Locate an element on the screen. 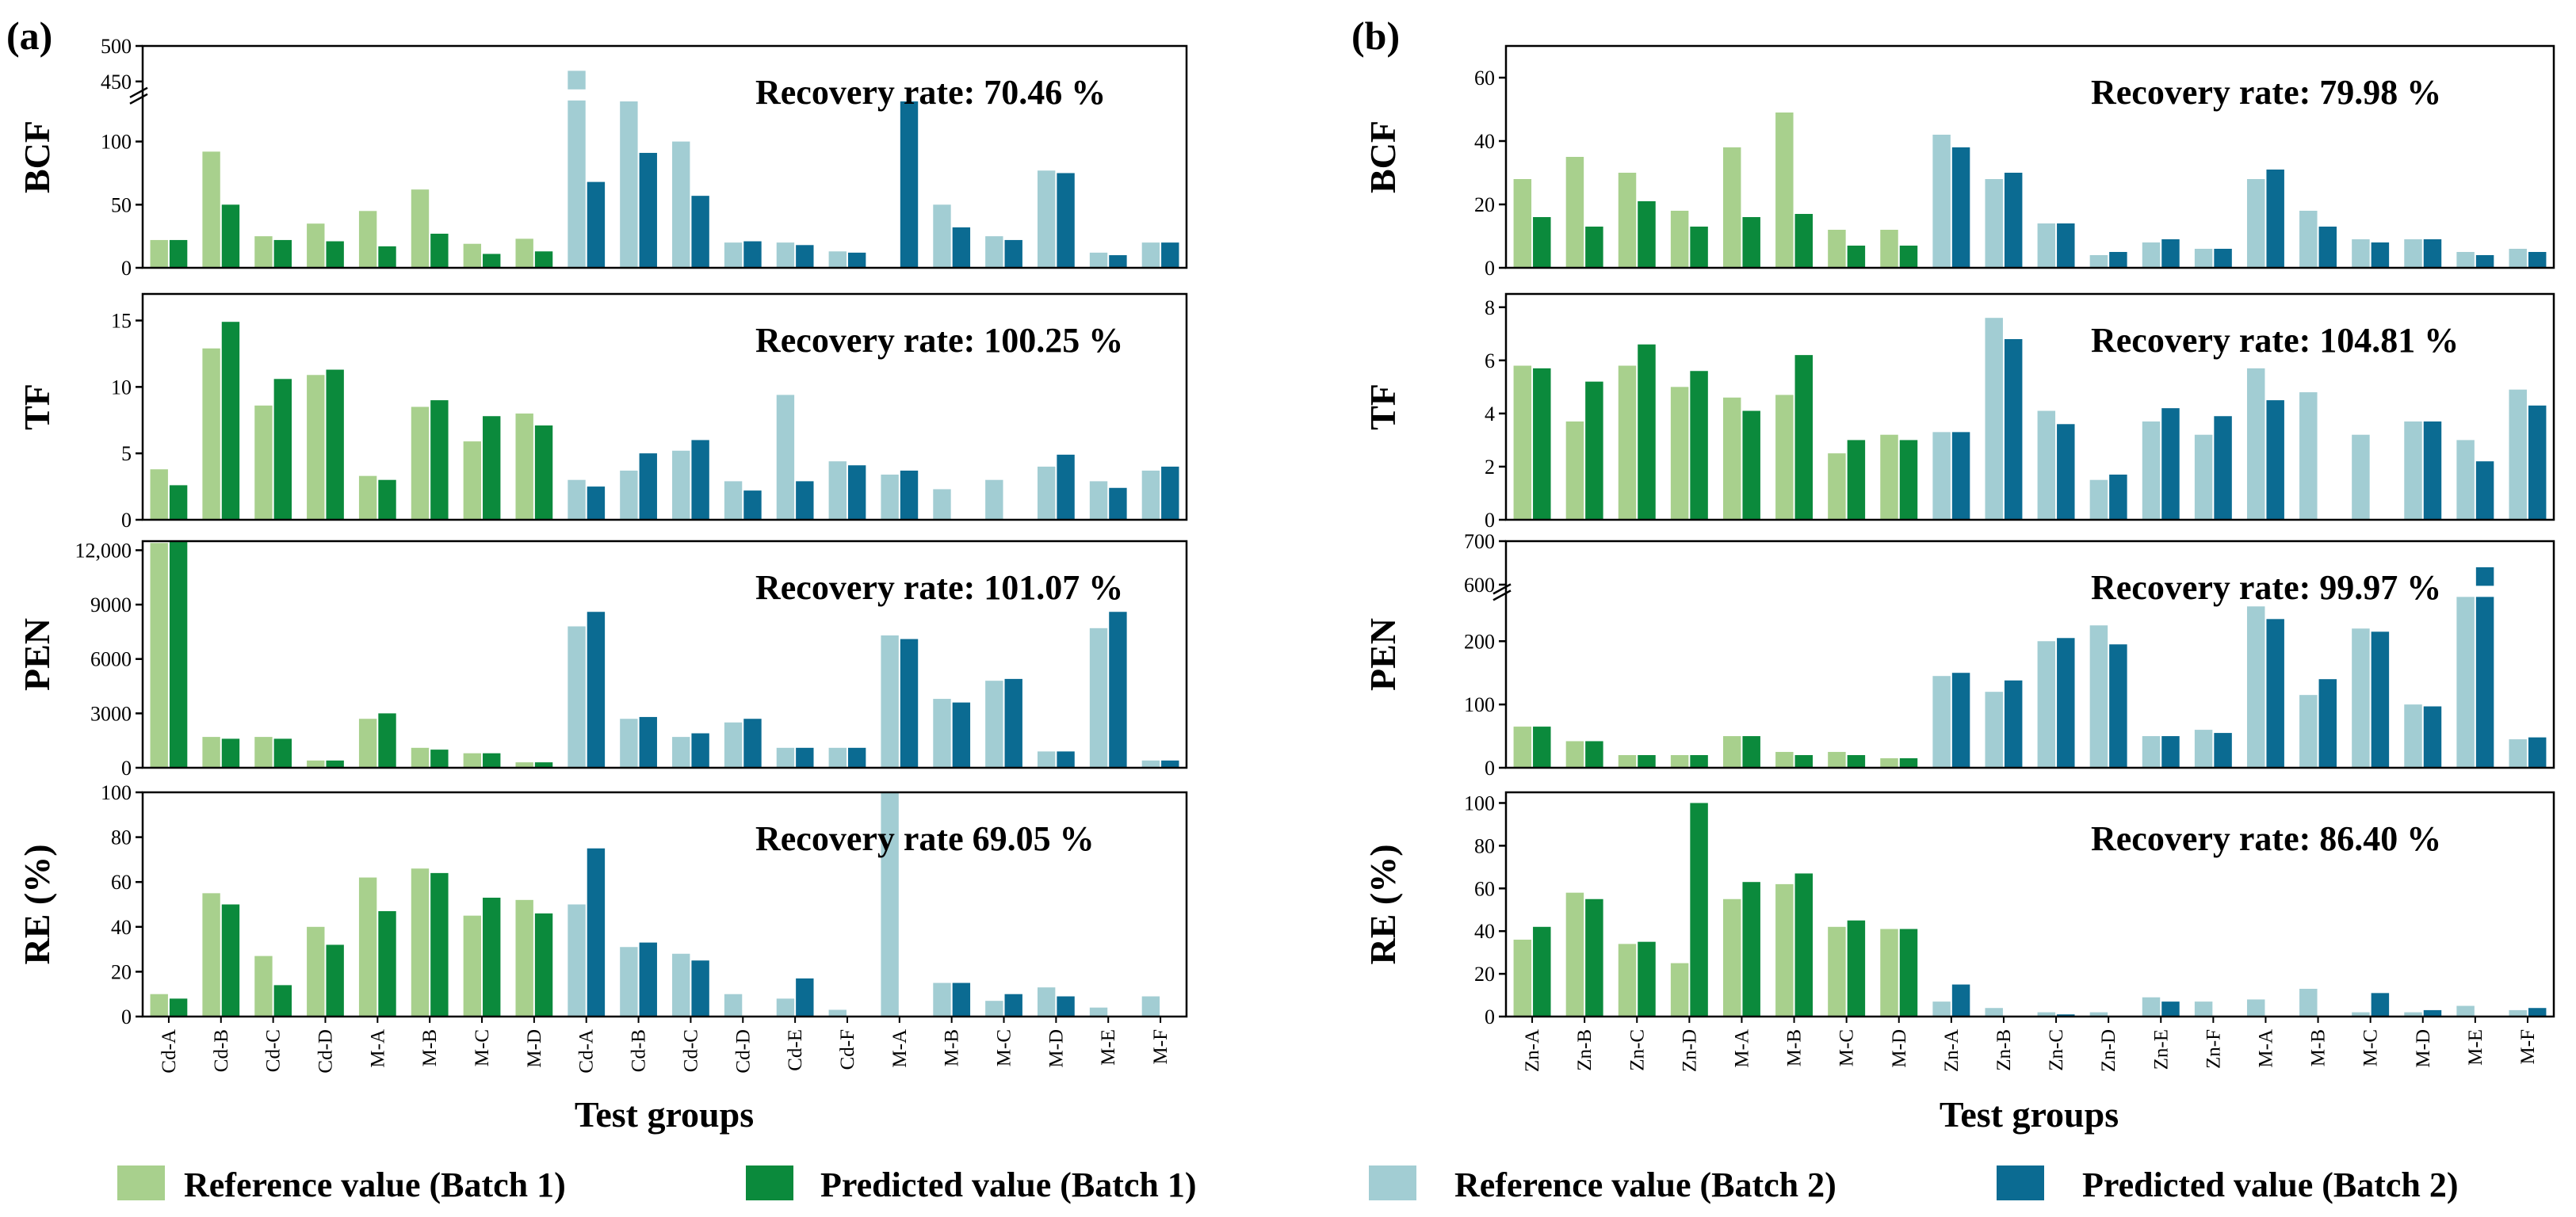 Image resolution: width=2576 pixels, height=1217 pixels. ytick-label-b-re-3: 60 is located at coordinates (1484, 889).